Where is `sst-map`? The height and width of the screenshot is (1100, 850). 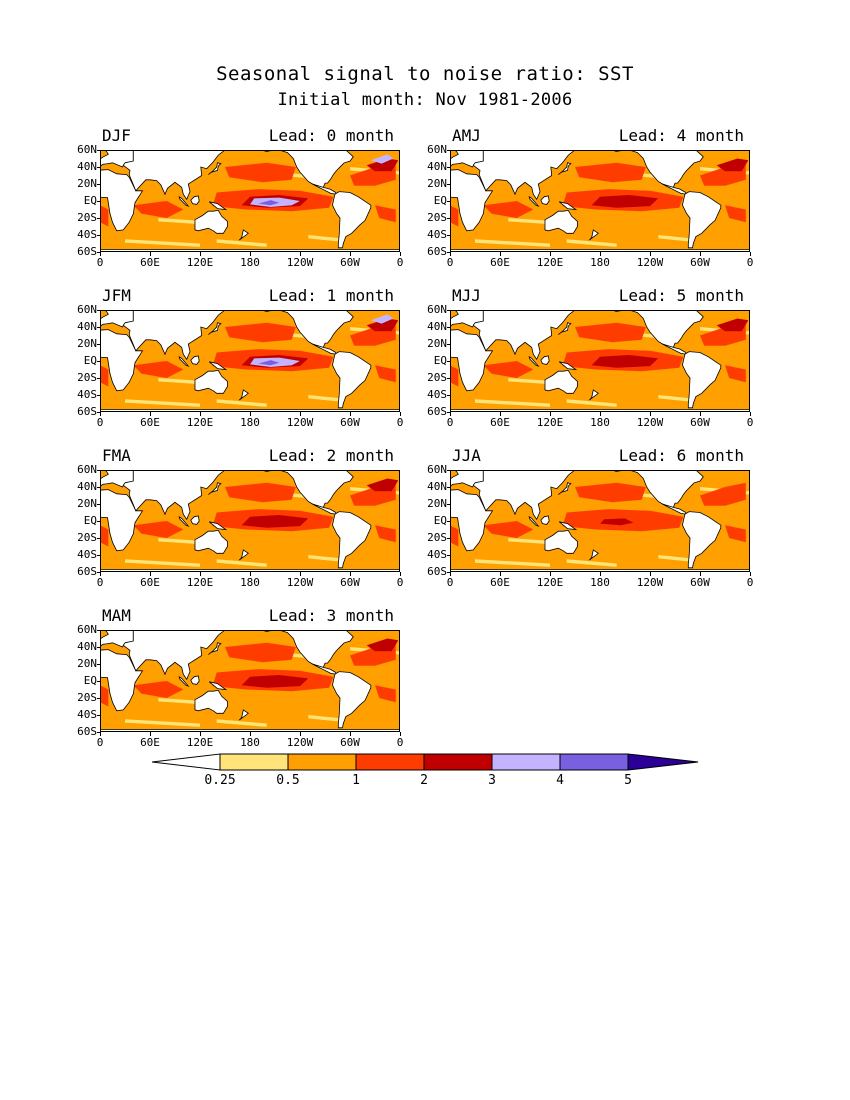
sst-map is located at coordinates (600, 361).